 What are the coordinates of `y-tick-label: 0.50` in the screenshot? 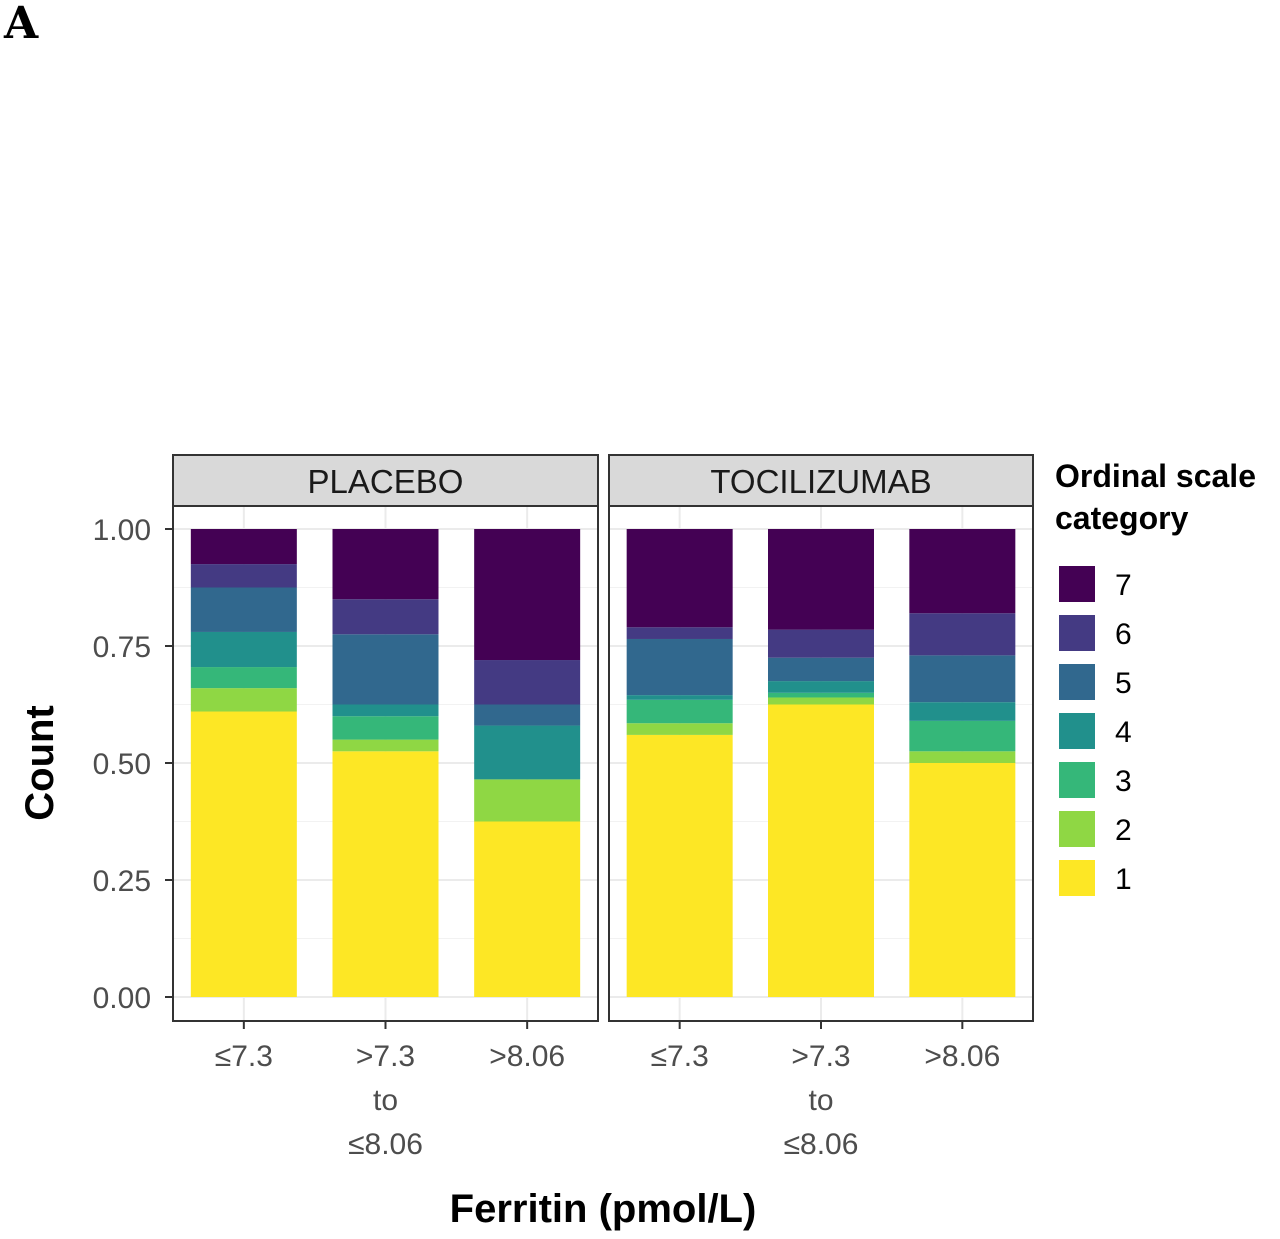 It's located at (122, 764).